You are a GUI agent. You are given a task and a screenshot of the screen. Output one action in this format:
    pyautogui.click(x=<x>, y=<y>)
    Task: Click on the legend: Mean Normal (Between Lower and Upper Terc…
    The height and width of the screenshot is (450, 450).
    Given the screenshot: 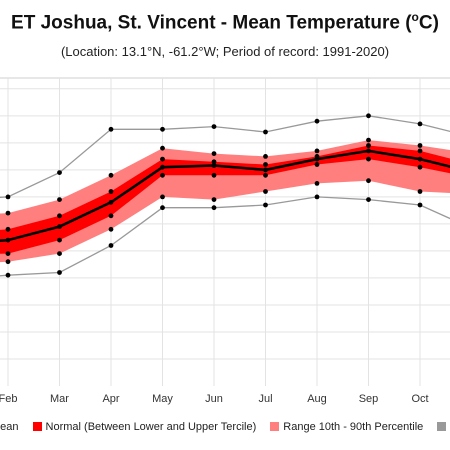 What is the action you would take?
    pyautogui.click(x=225, y=431)
    